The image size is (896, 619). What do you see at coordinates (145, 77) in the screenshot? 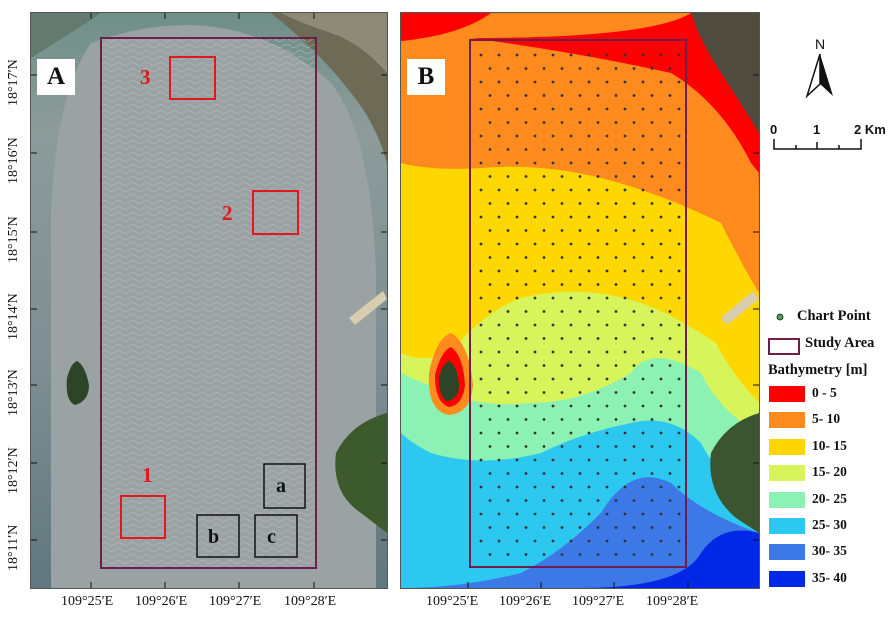
I see `region-label-3: 3` at bounding box center [145, 77].